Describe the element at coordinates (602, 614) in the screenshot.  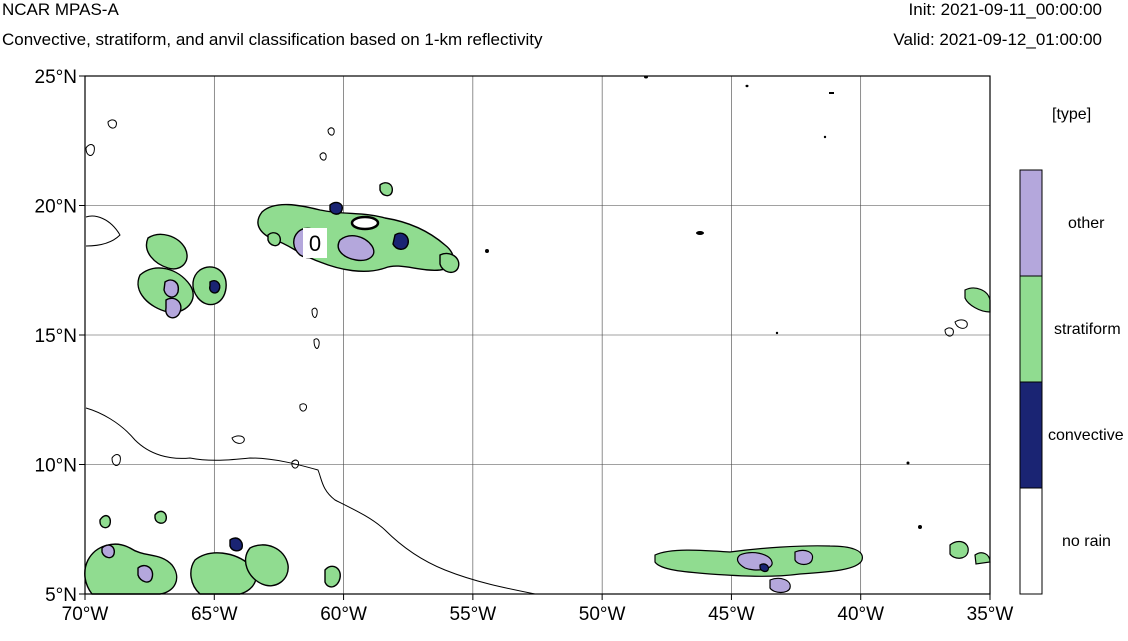
I see `x-tick-label: 50°W` at that location.